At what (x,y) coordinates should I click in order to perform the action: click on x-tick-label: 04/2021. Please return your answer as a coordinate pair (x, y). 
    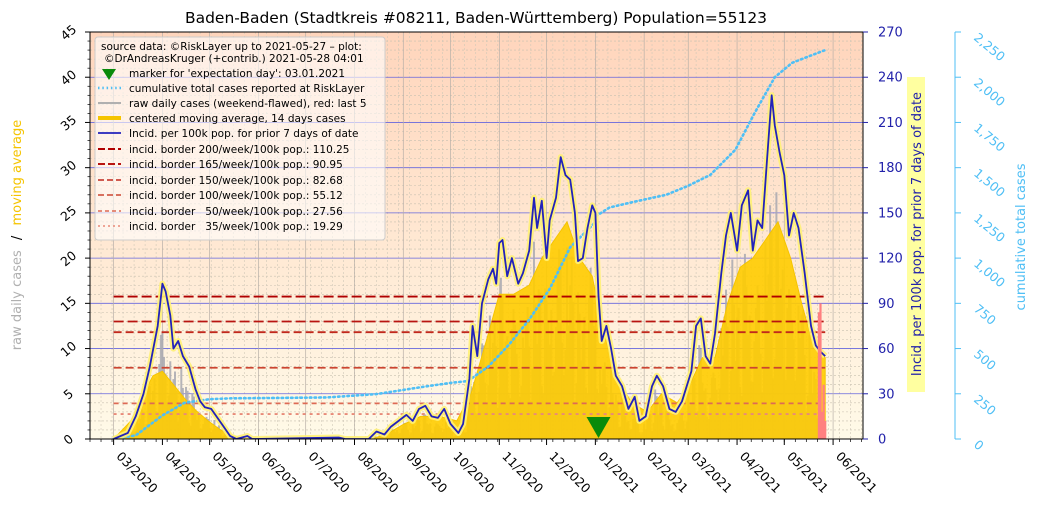
    Looking at the image, I should click on (760, 472).